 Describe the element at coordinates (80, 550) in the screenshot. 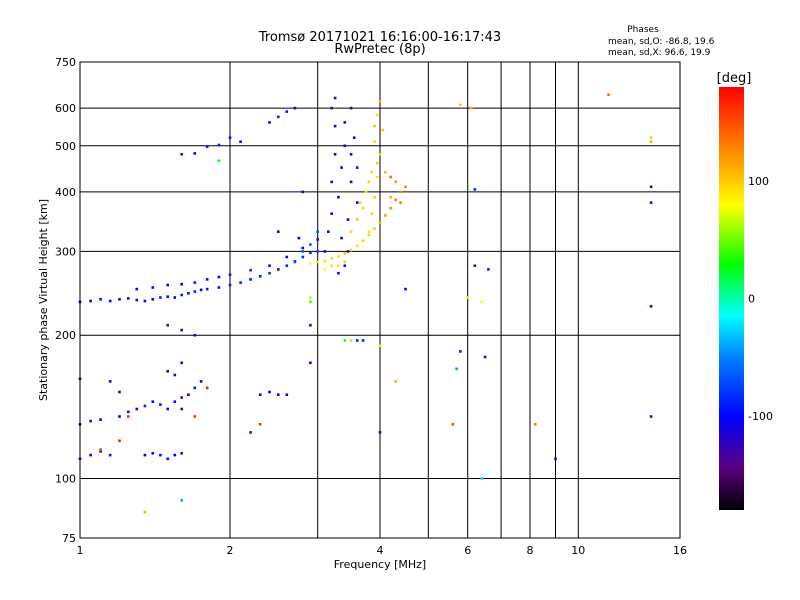

I see `x-tick-label: 1` at that location.